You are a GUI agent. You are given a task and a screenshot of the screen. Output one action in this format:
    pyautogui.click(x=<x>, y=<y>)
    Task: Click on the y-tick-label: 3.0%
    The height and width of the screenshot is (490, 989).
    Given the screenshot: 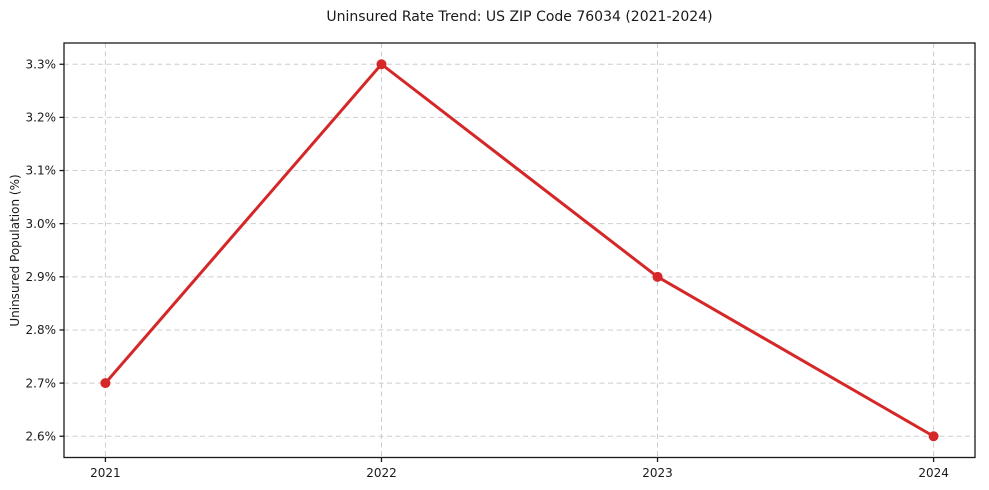 What is the action you would take?
    pyautogui.click(x=41, y=224)
    